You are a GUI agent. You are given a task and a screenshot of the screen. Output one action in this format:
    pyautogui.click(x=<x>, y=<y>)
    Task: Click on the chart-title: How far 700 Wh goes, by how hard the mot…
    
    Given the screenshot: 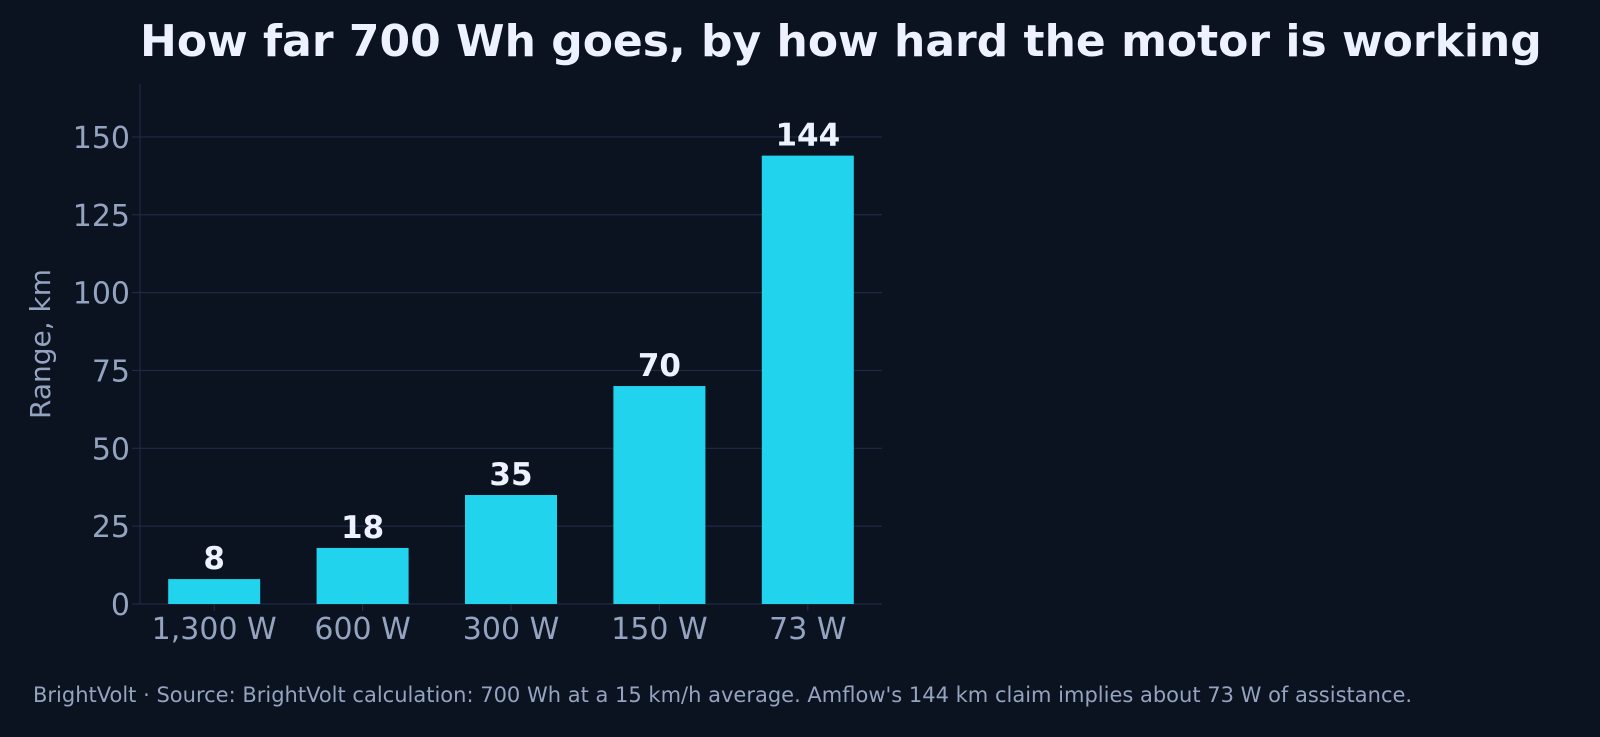 What is the action you would take?
    pyautogui.click(x=841, y=41)
    